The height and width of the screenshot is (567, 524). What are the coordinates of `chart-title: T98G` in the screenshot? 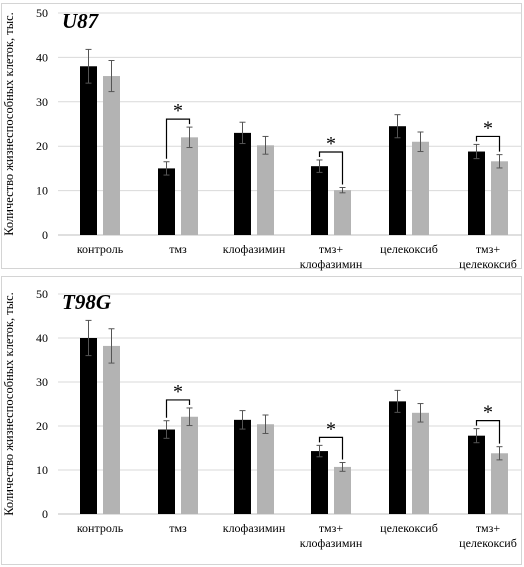 It's located at (86, 302).